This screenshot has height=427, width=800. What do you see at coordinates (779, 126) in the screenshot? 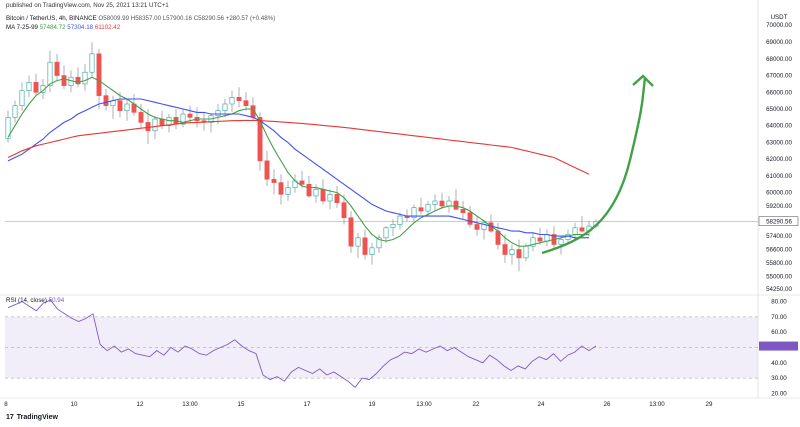
I see `price-tick: 64000.00` at bounding box center [779, 126].